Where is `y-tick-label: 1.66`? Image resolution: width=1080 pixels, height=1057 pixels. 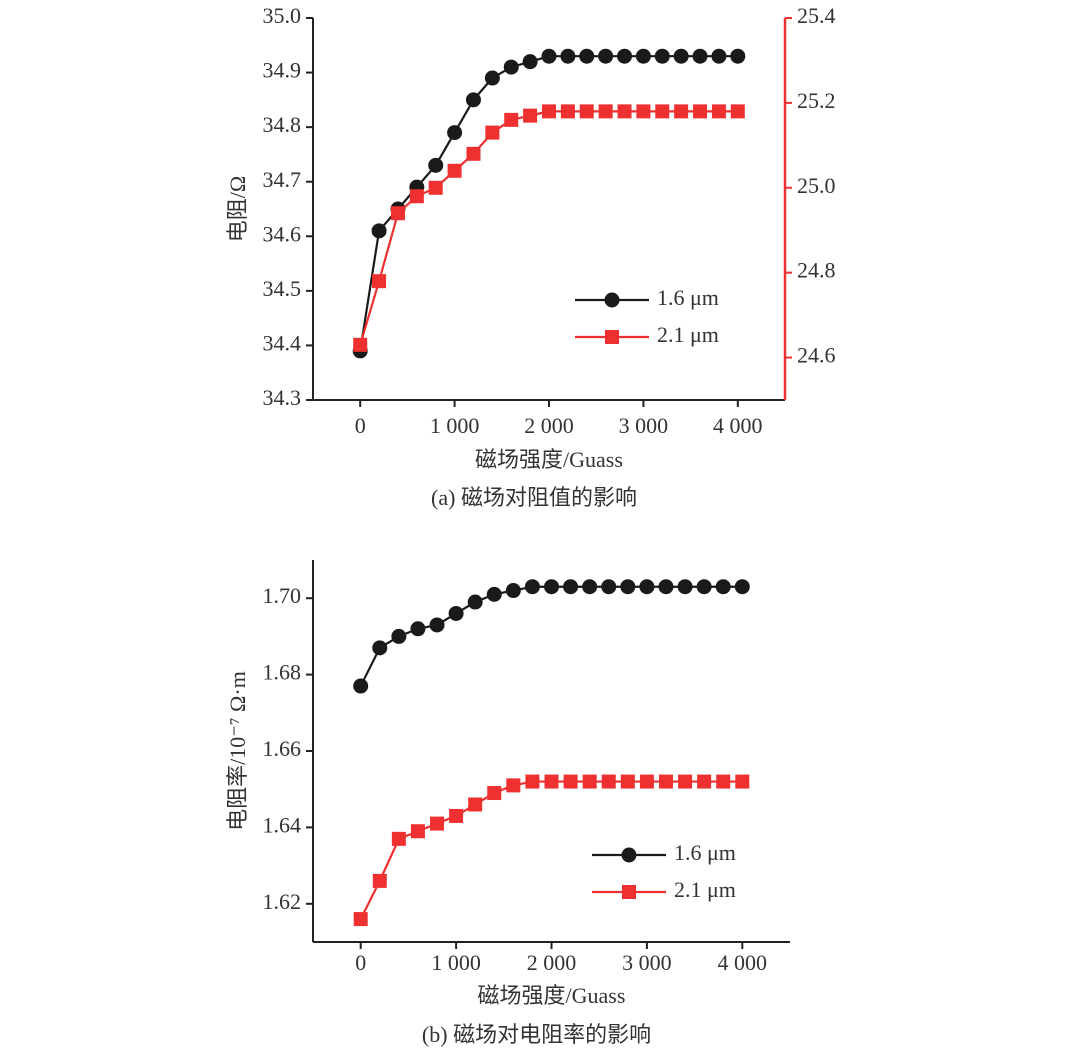
y-tick-label: 1.66 is located at coordinates (282, 748).